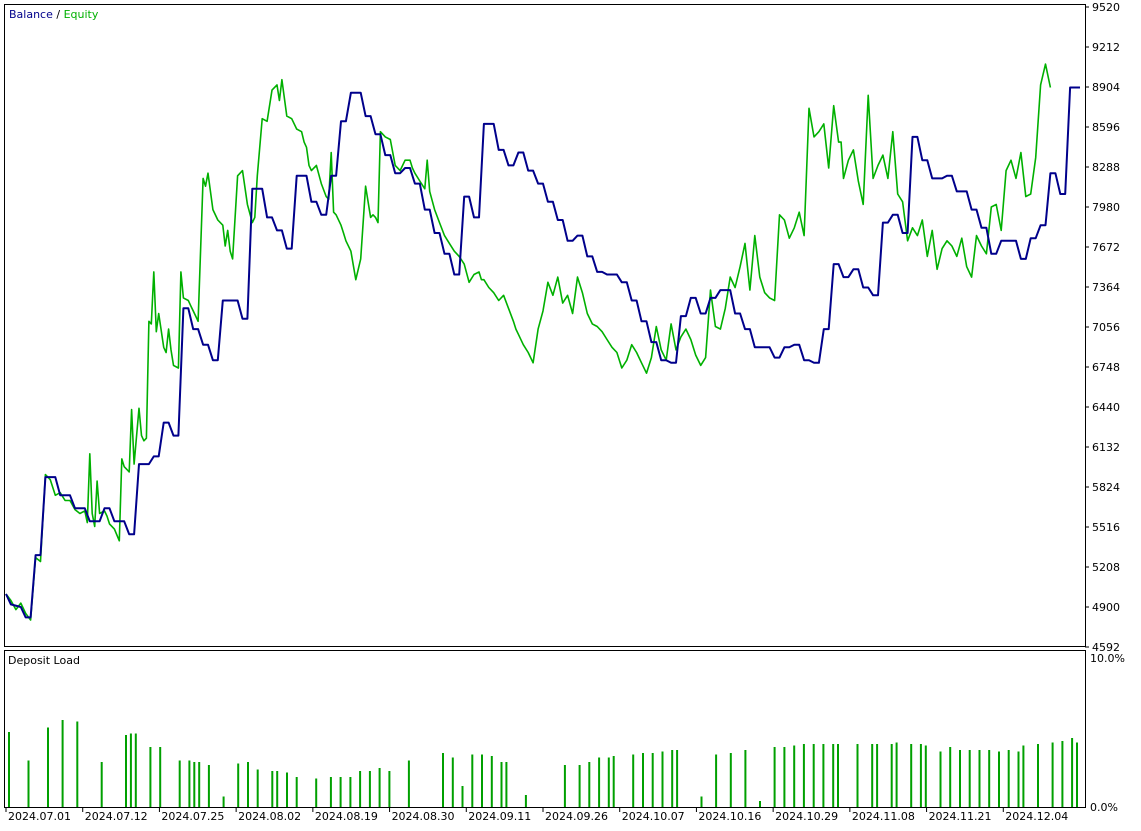 The image size is (1141, 831). I want to click on y-tick-label: 8596, so click(1106, 127).